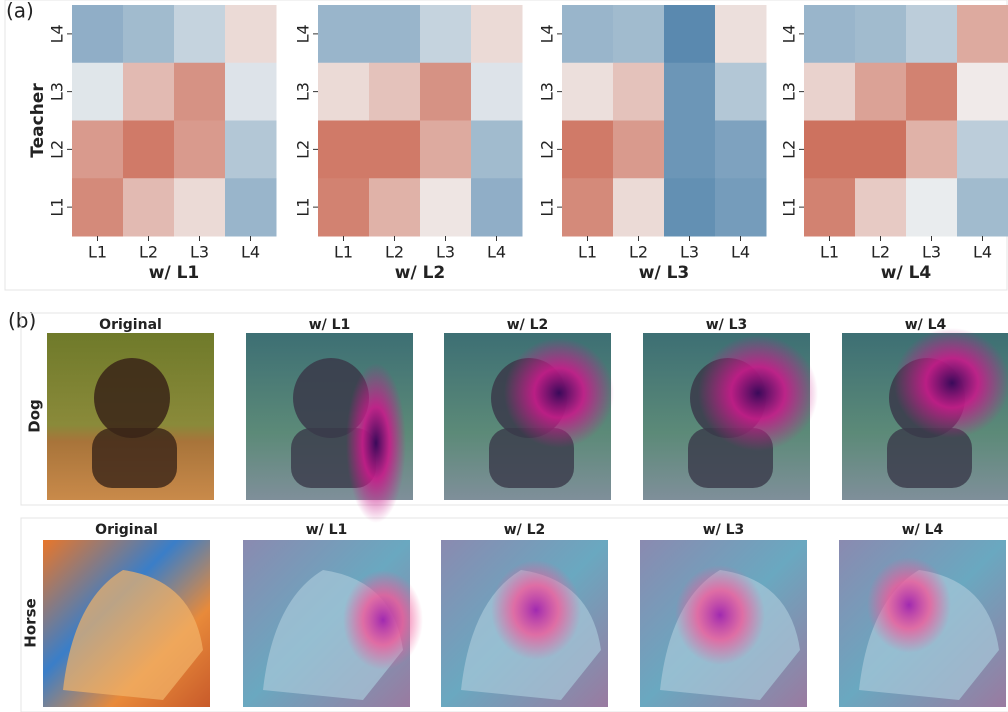 The image size is (1008, 712). Describe the element at coordinates (303, 33) in the screenshot. I see `y-tick-label: L4` at that location.